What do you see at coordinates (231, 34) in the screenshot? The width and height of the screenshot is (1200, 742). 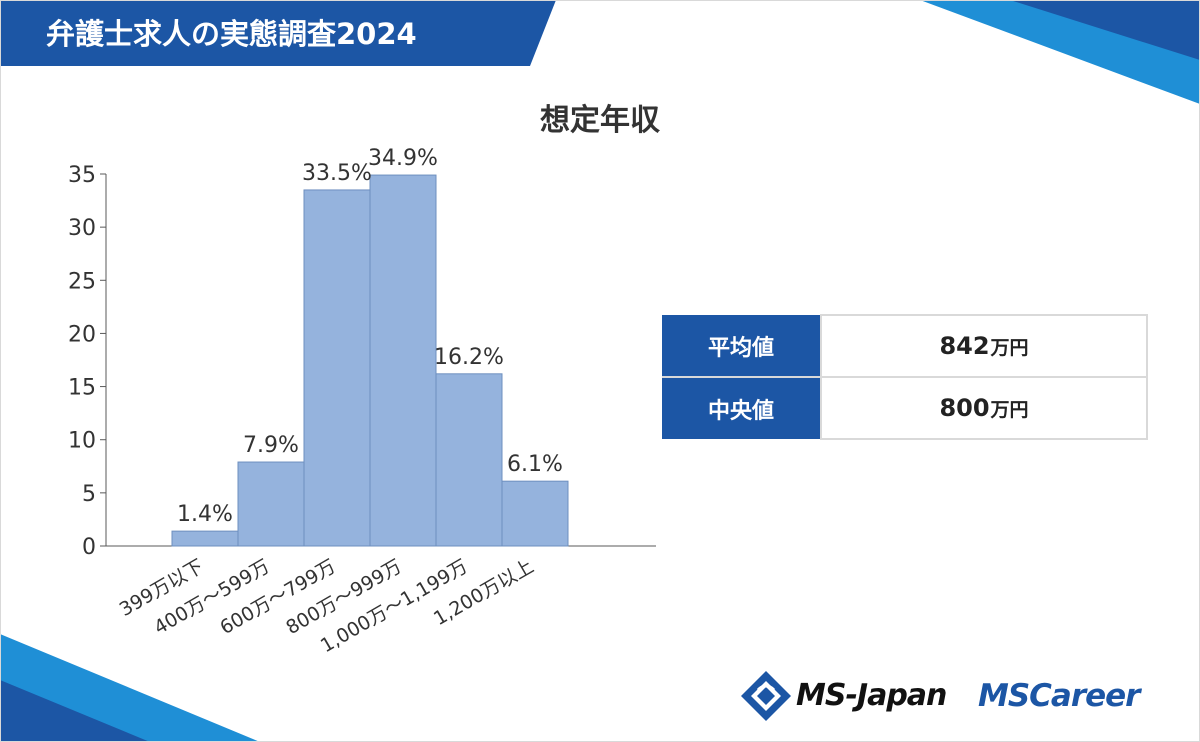 I see `page-title: 弁護士求人の実態調査2024` at bounding box center [231, 34].